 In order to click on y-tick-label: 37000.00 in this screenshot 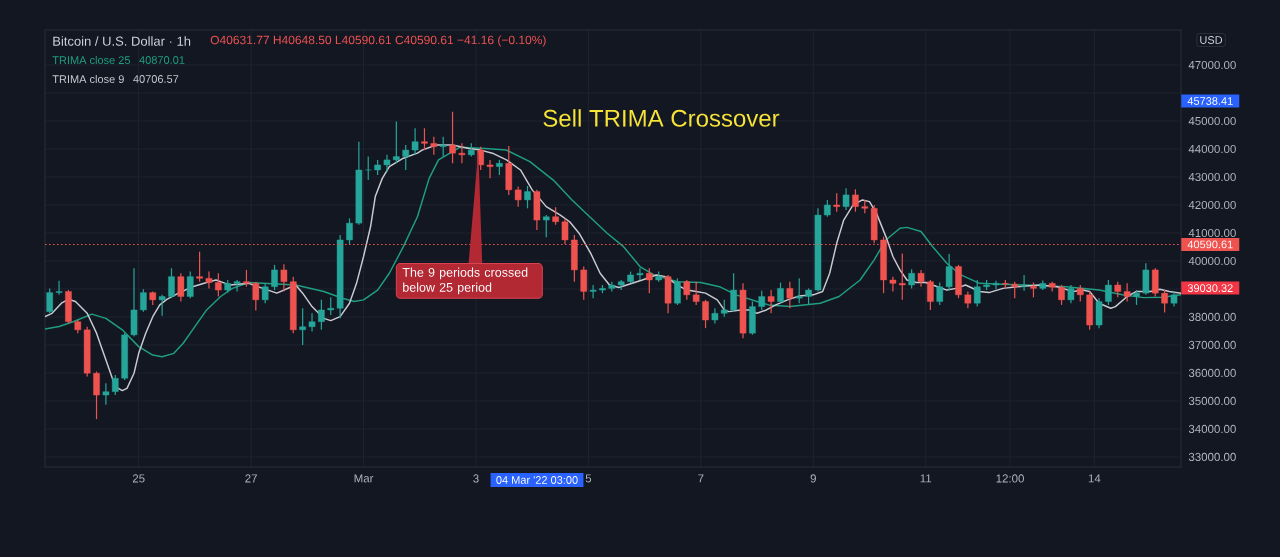, I will do `click(1212, 344)`.